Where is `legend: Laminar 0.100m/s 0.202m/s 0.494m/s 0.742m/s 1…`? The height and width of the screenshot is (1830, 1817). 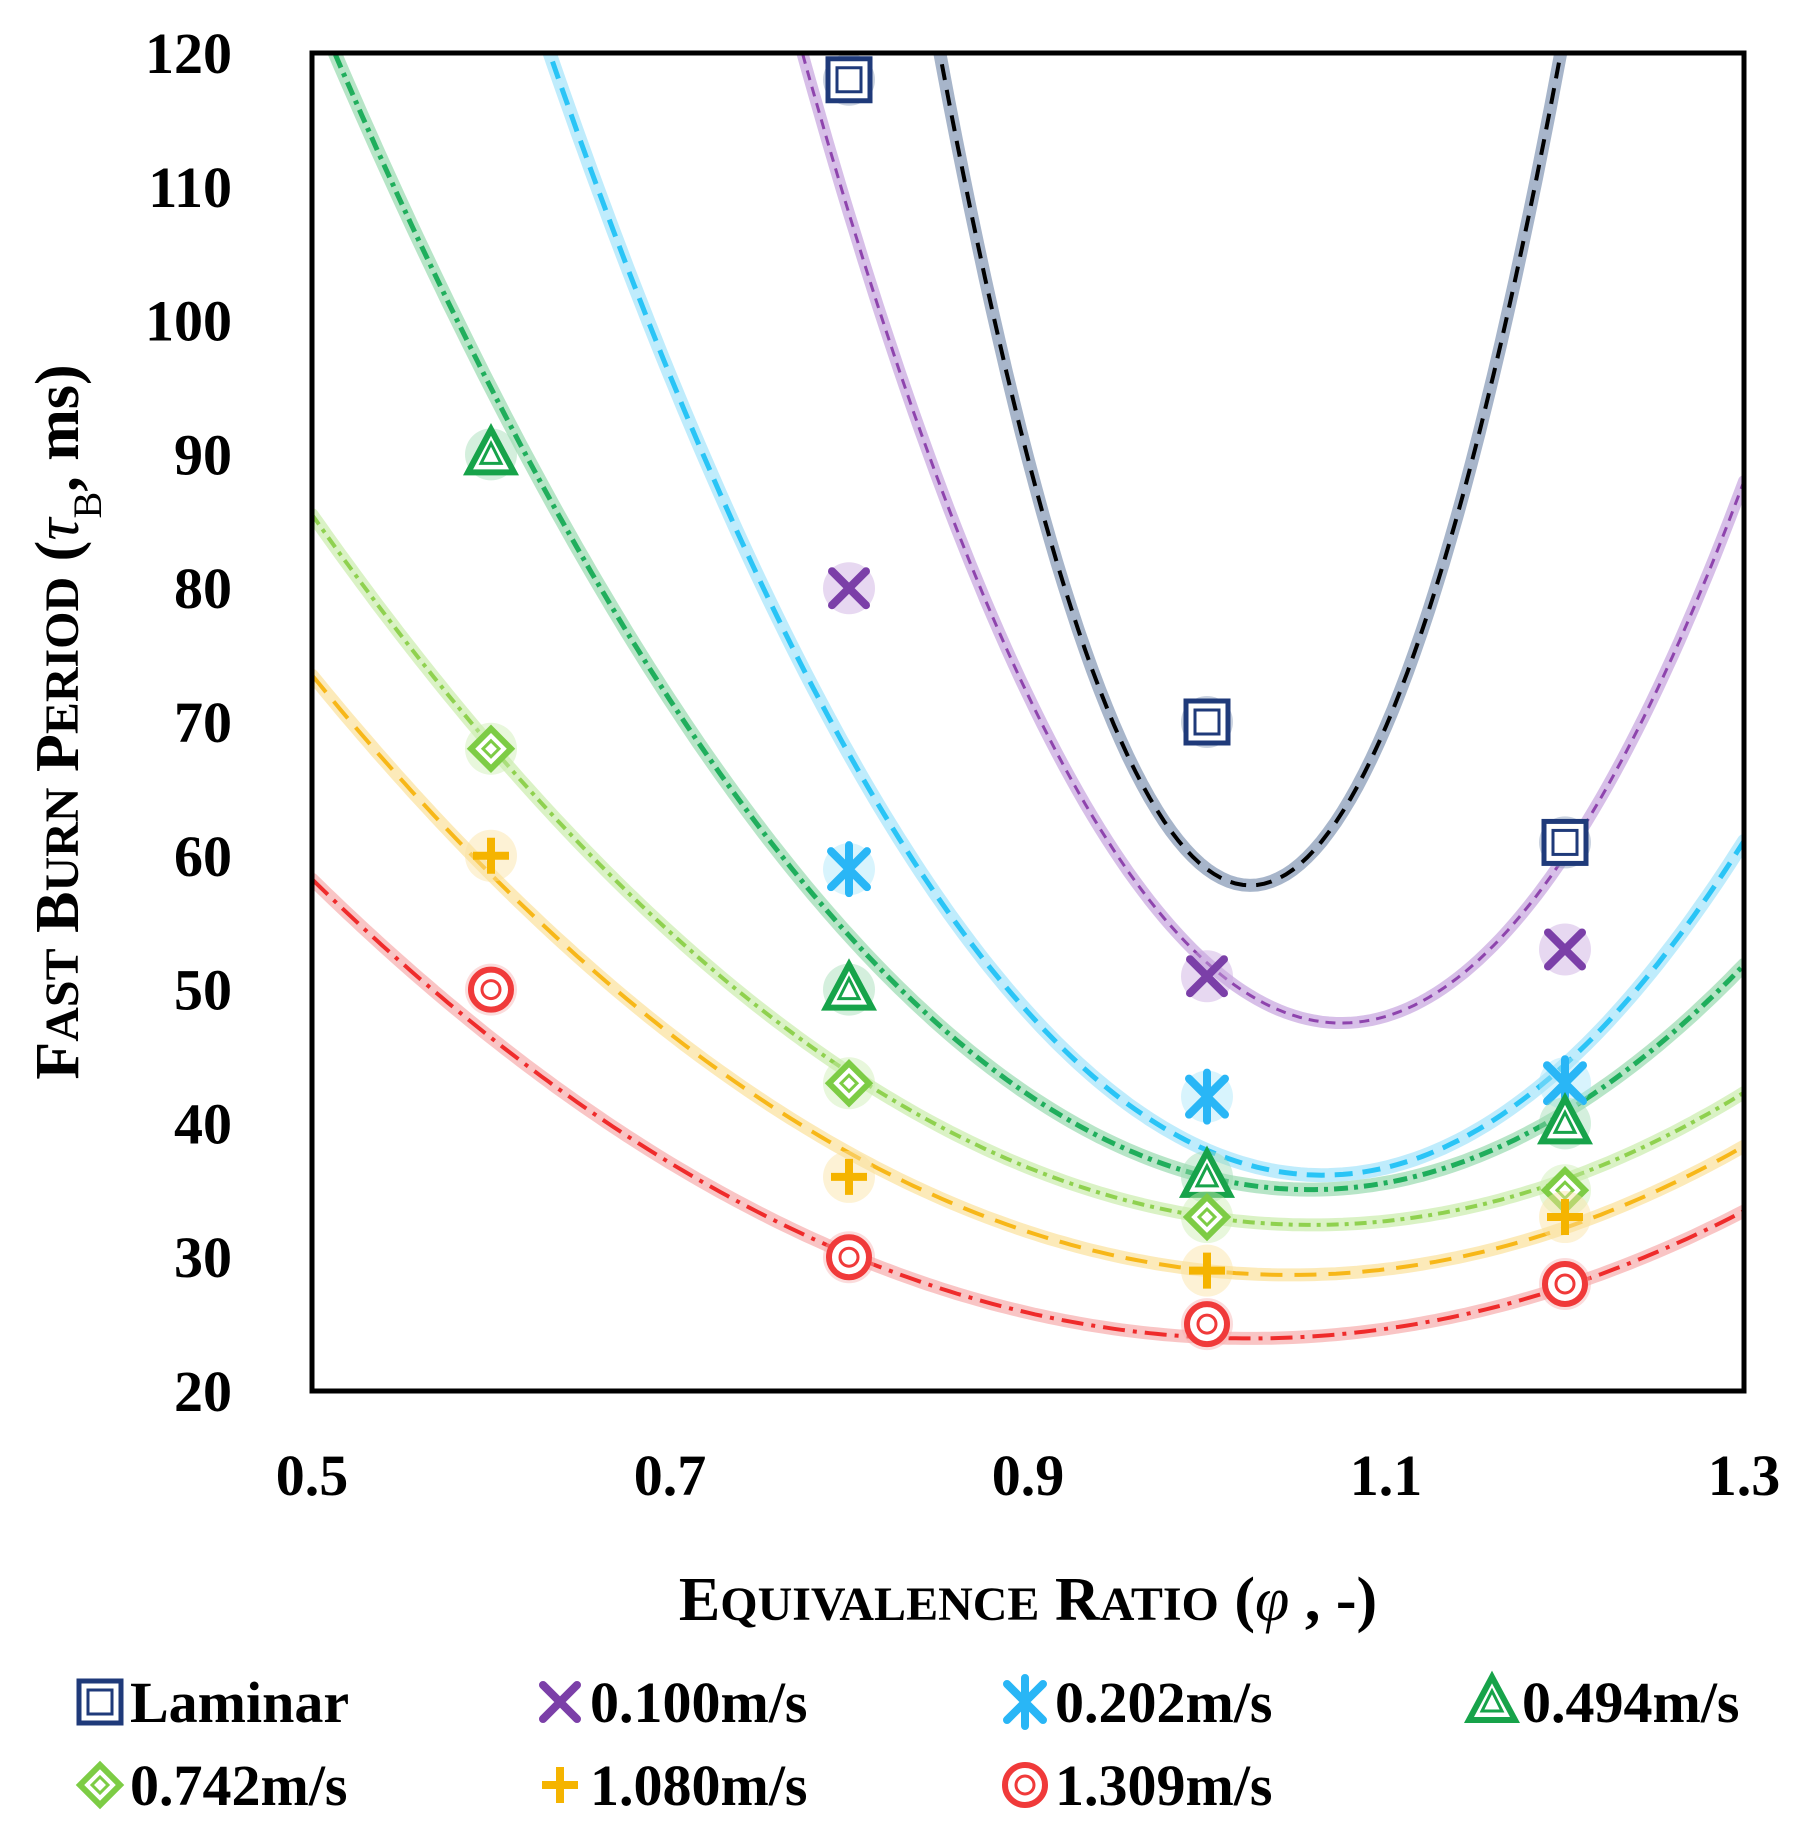 legend: Laminar 0.100m/s 0.202m/s 0.494m/s 0.742m/s 1… is located at coordinates (907, 1744).